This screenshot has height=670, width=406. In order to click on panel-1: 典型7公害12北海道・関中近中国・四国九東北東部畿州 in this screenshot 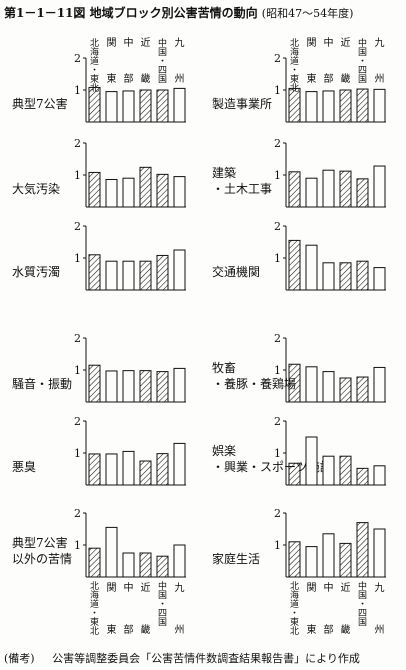, I will do `click(99, 79)`.